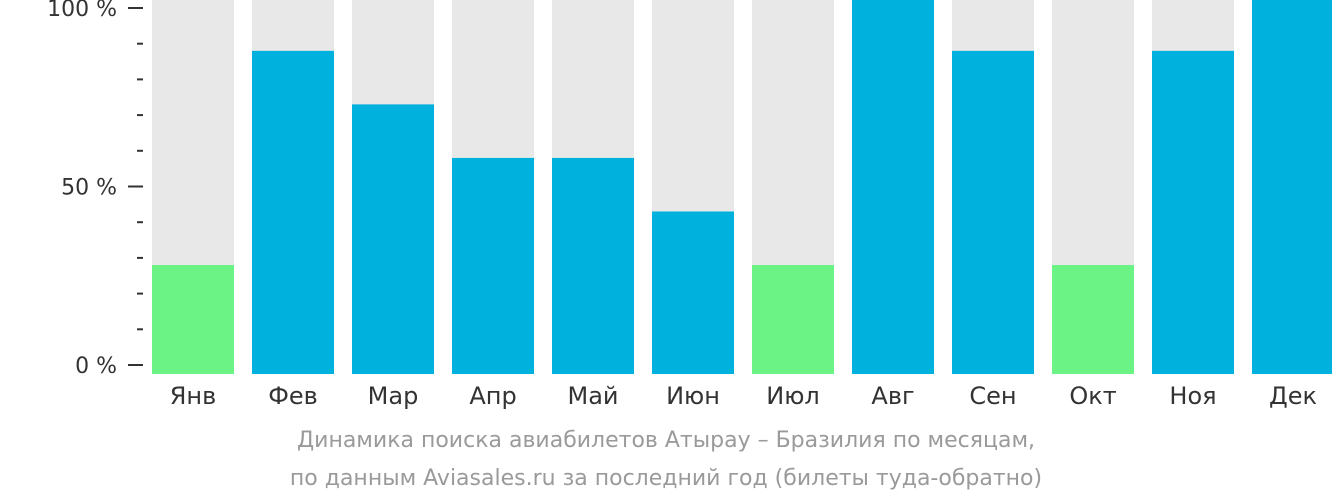 The height and width of the screenshot is (502, 1332). What do you see at coordinates (693, 396) in the screenshot?
I see `x-tick-label: Июн` at bounding box center [693, 396].